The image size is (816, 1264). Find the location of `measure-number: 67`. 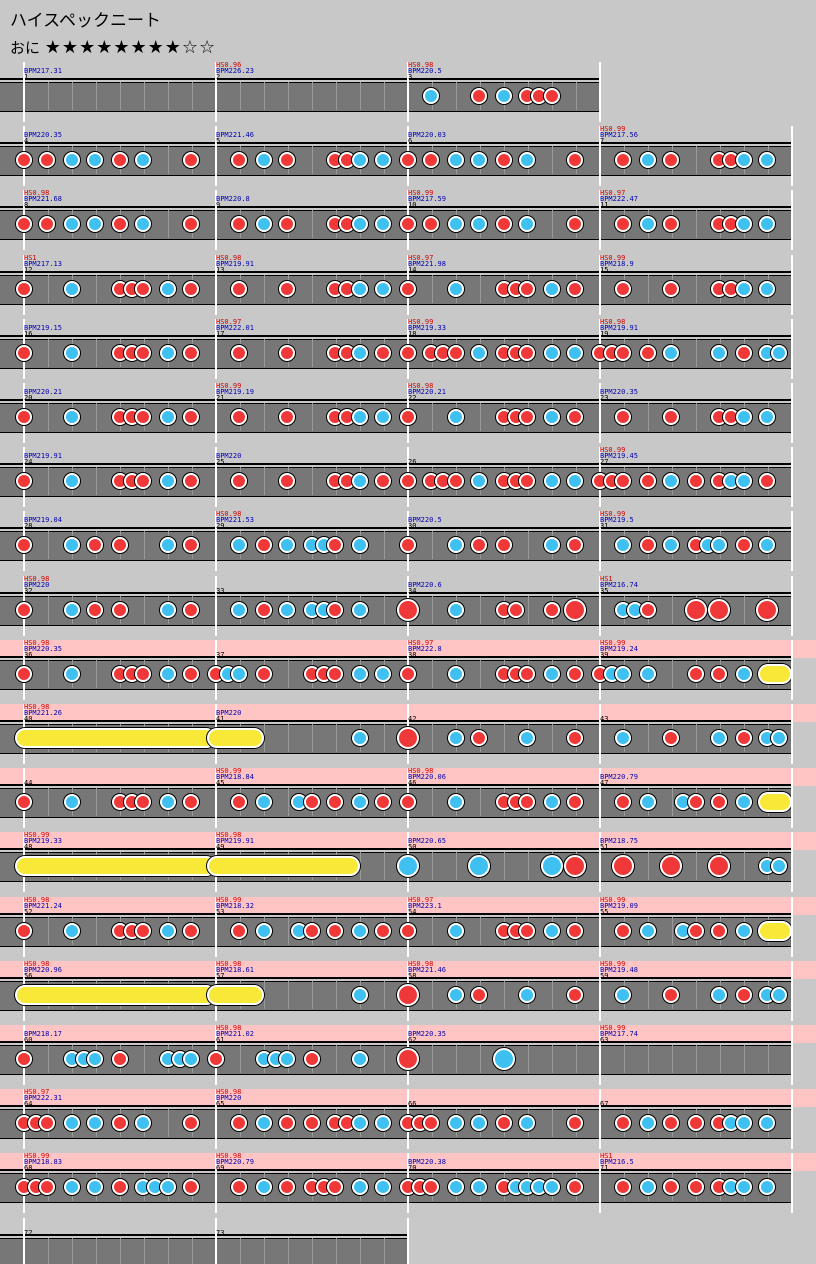

measure-number: 67 is located at coordinates (604, 1104).